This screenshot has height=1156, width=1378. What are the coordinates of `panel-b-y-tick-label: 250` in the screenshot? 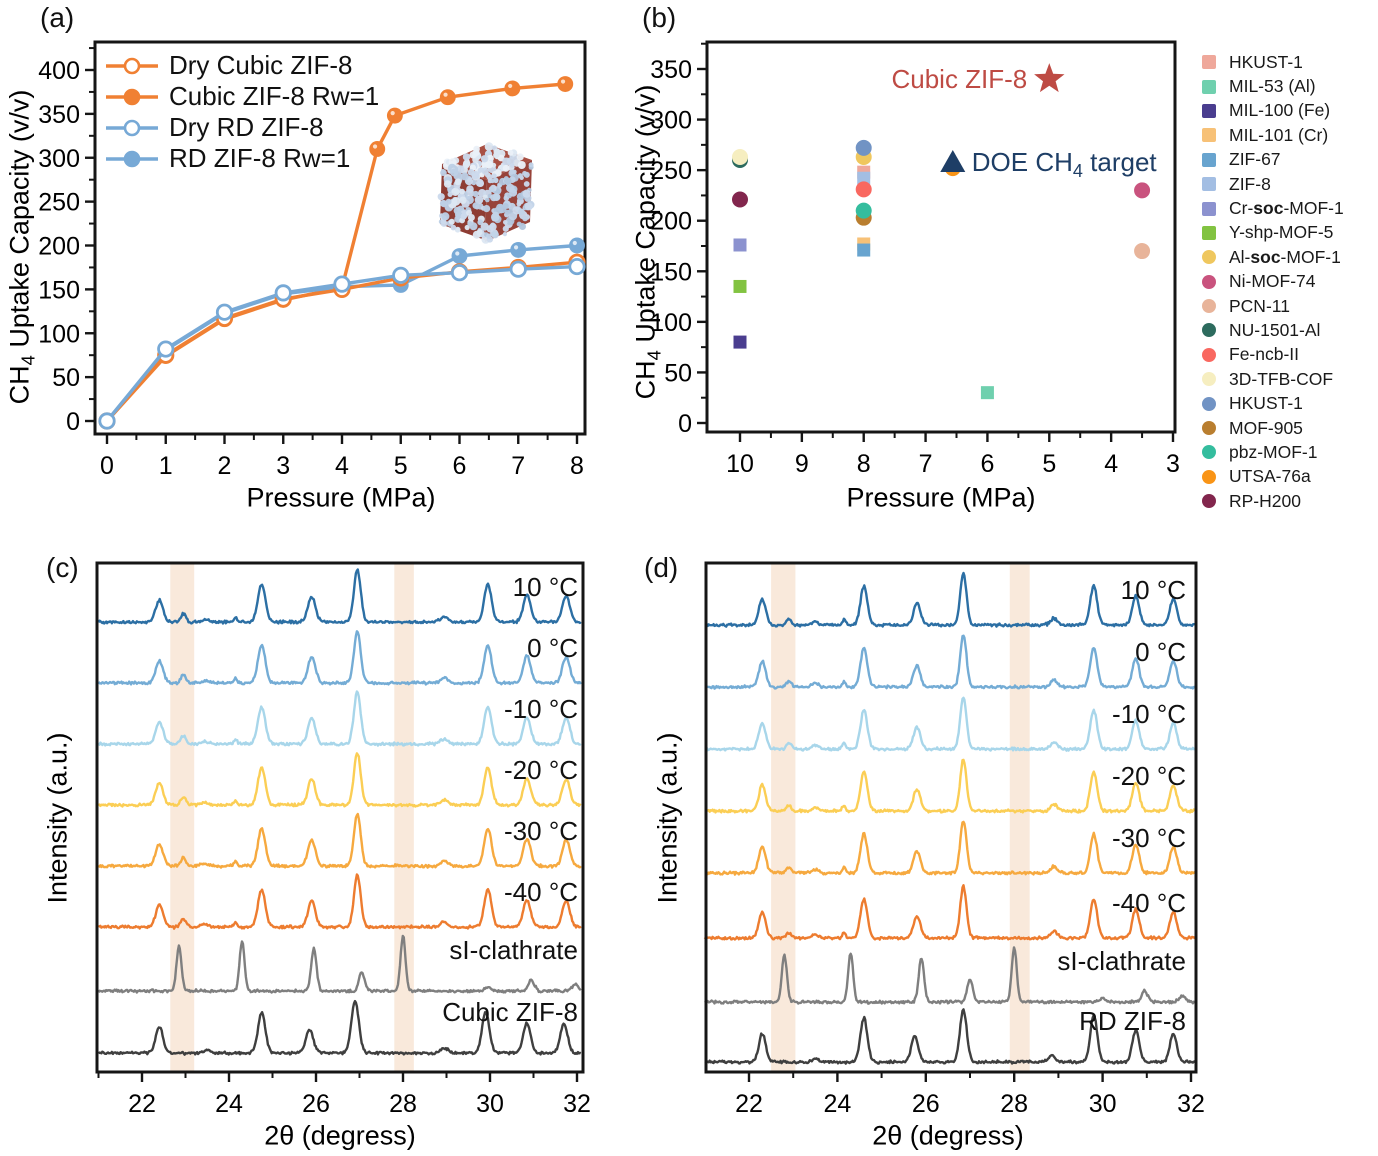 It's located at (671, 171).